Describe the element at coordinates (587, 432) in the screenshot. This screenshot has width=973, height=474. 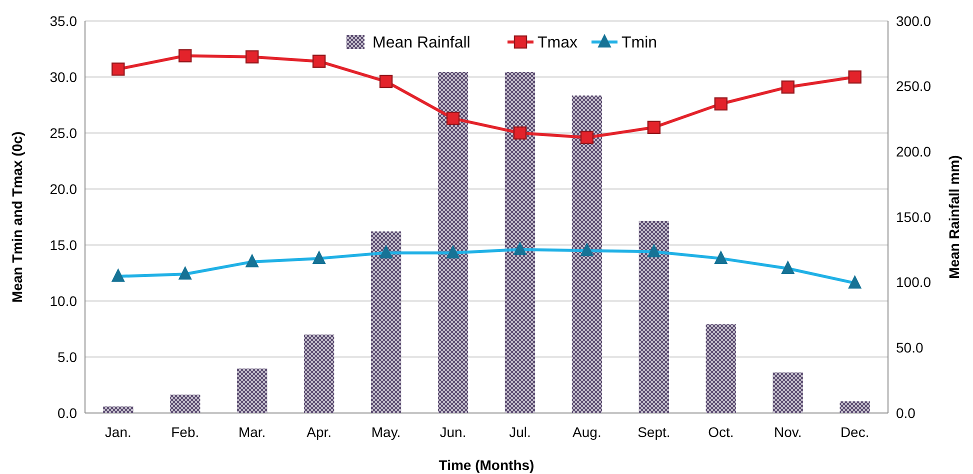
I see `x-tick-label: Aug.` at that location.